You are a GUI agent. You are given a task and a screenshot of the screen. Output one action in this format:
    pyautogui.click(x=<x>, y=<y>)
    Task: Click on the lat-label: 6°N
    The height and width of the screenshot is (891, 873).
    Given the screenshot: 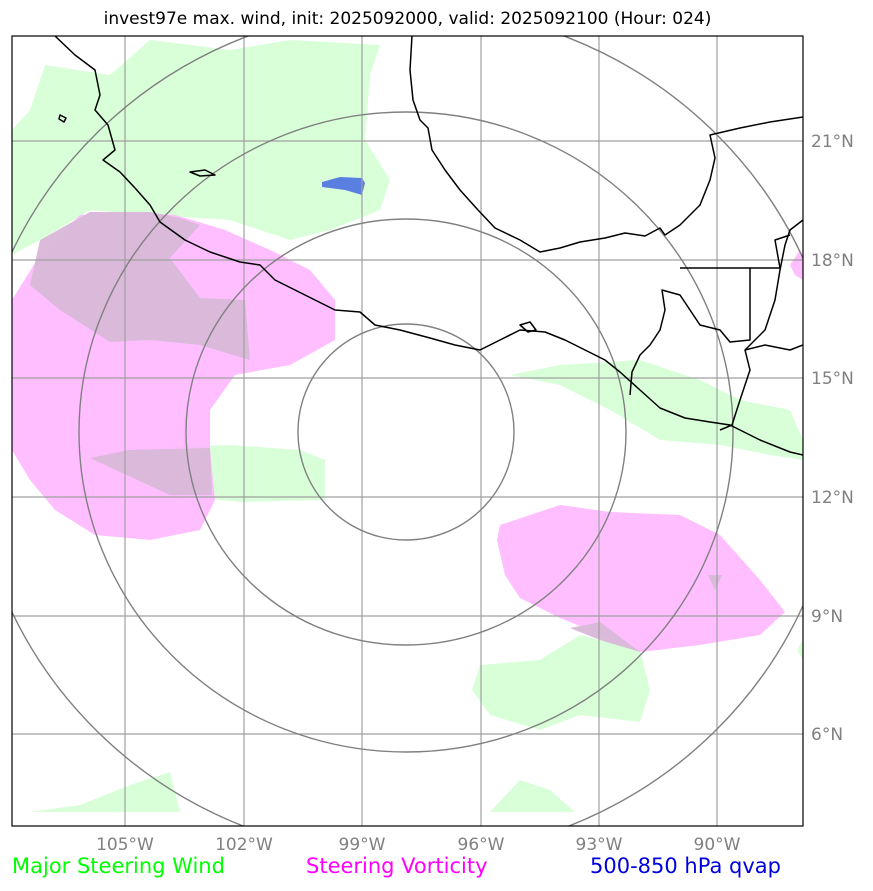 What is the action you would take?
    pyautogui.click(x=827, y=735)
    